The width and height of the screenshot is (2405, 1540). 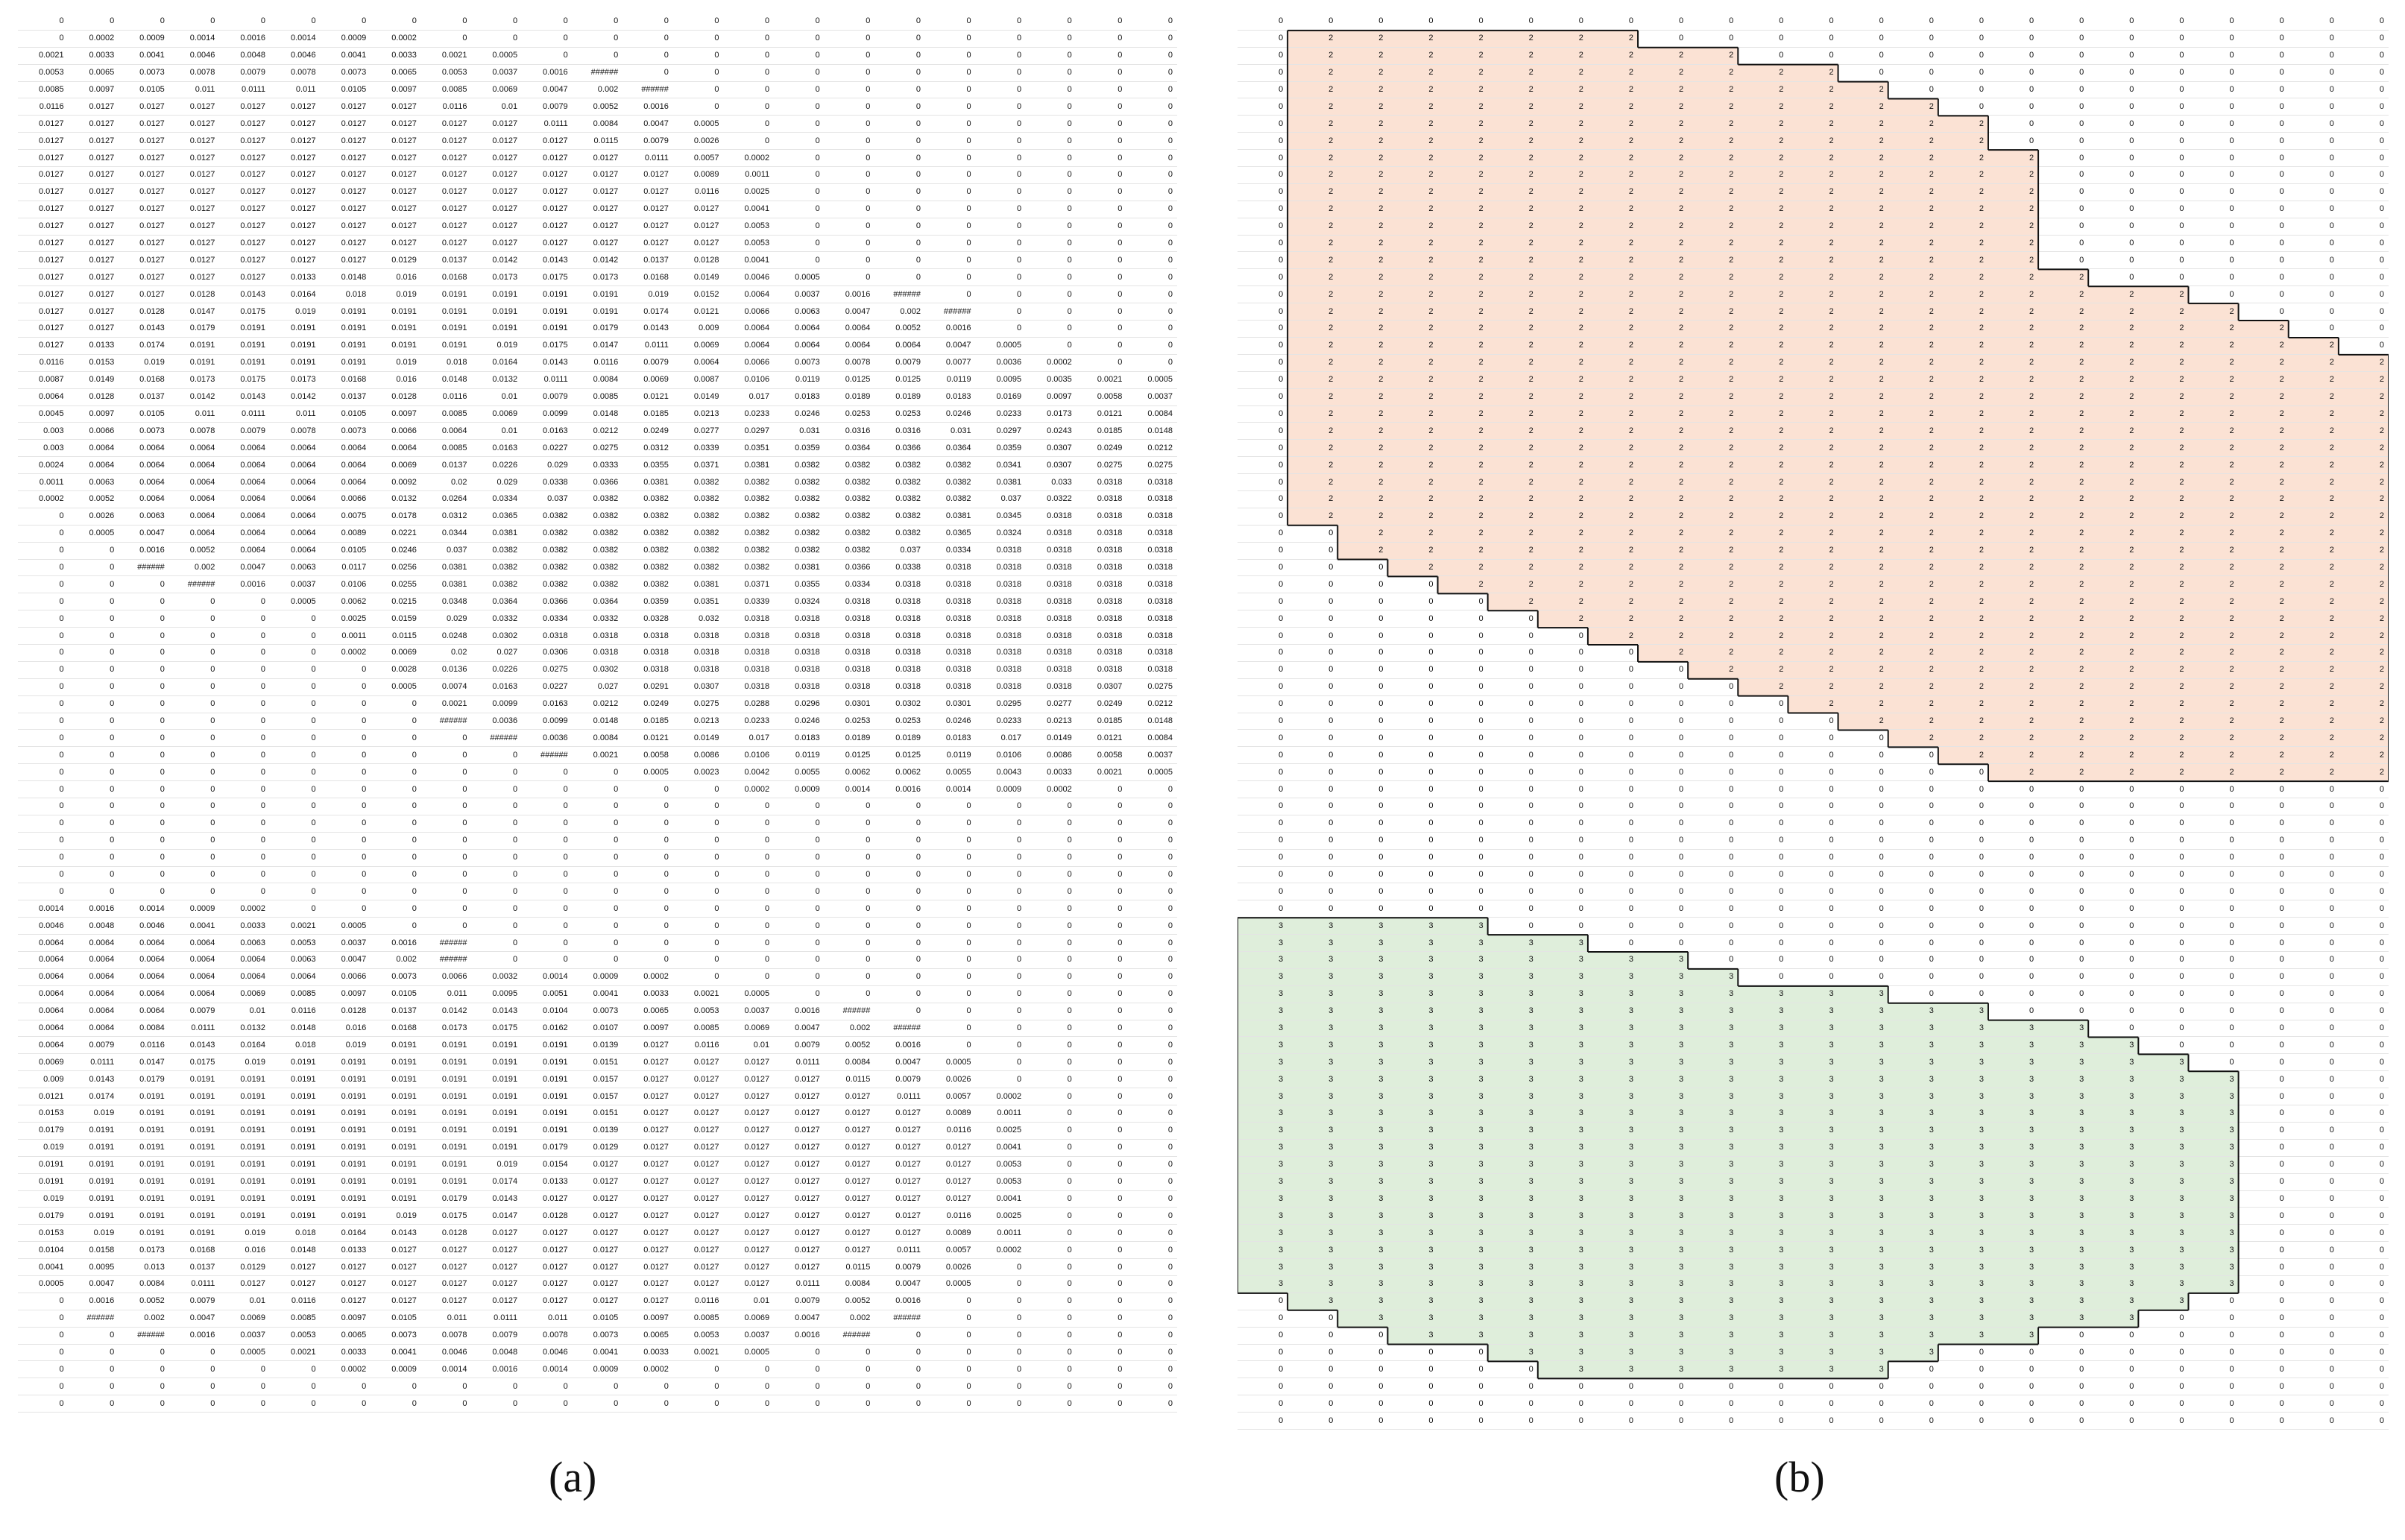 What do you see at coordinates (1101, 380) in the screenshot?
I see `cell-a: 0.0021` at bounding box center [1101, 380].